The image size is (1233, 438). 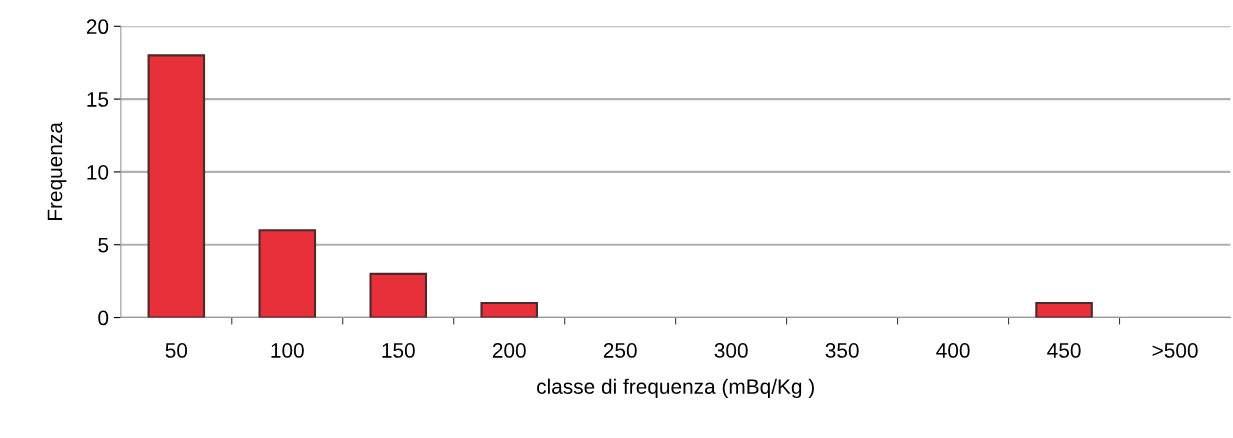 What do you see at coordinates (57, 171) in the screenshot?
I see `y-axis-title: Frequenza` at bounding box center [57, 171].